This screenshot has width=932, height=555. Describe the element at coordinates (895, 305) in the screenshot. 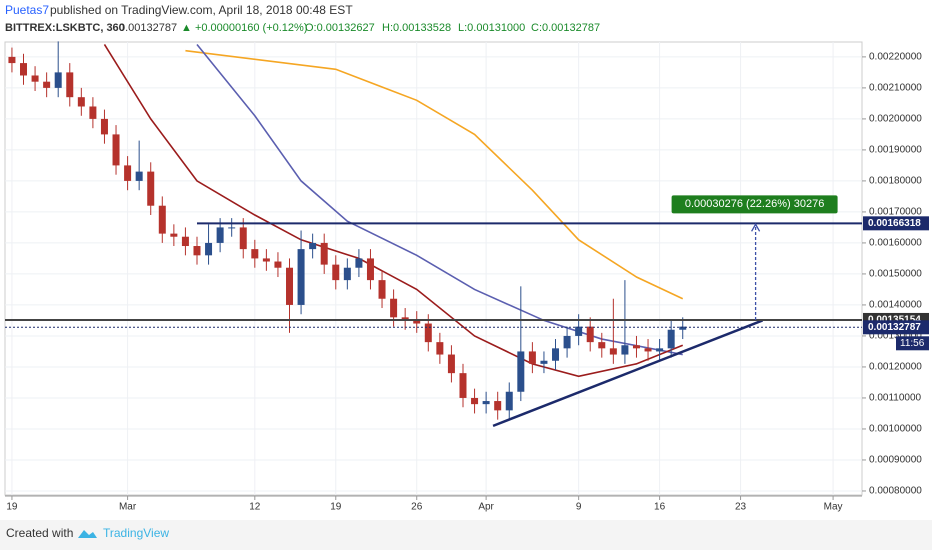

I see `y-tick-label: 0.00140000` at that location.